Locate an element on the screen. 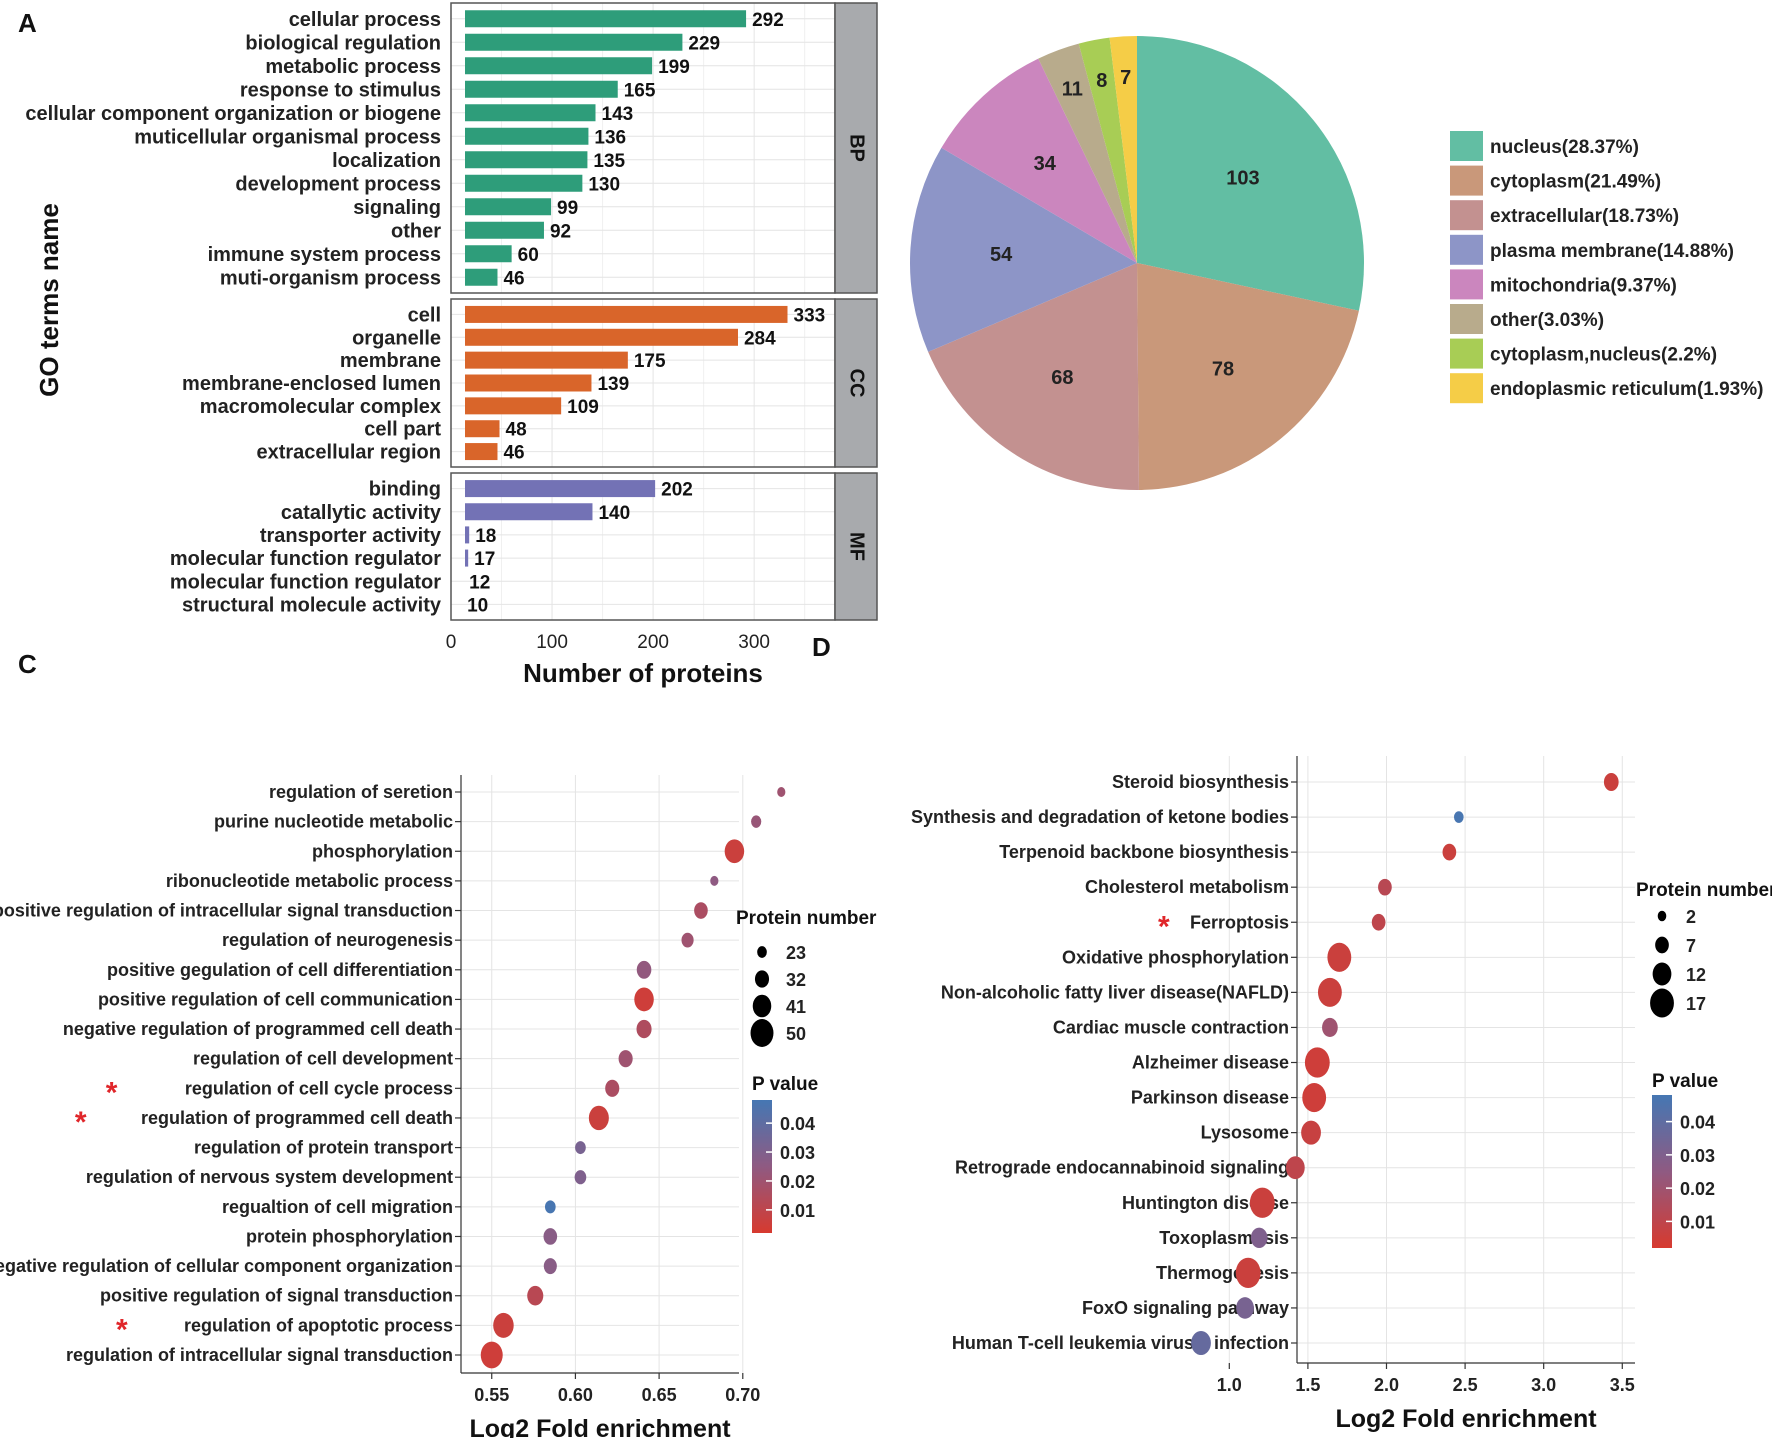 The width and height of the screenshot is (1772, 1443). bar-value-label: 229 is located at coordinates (704, 43).